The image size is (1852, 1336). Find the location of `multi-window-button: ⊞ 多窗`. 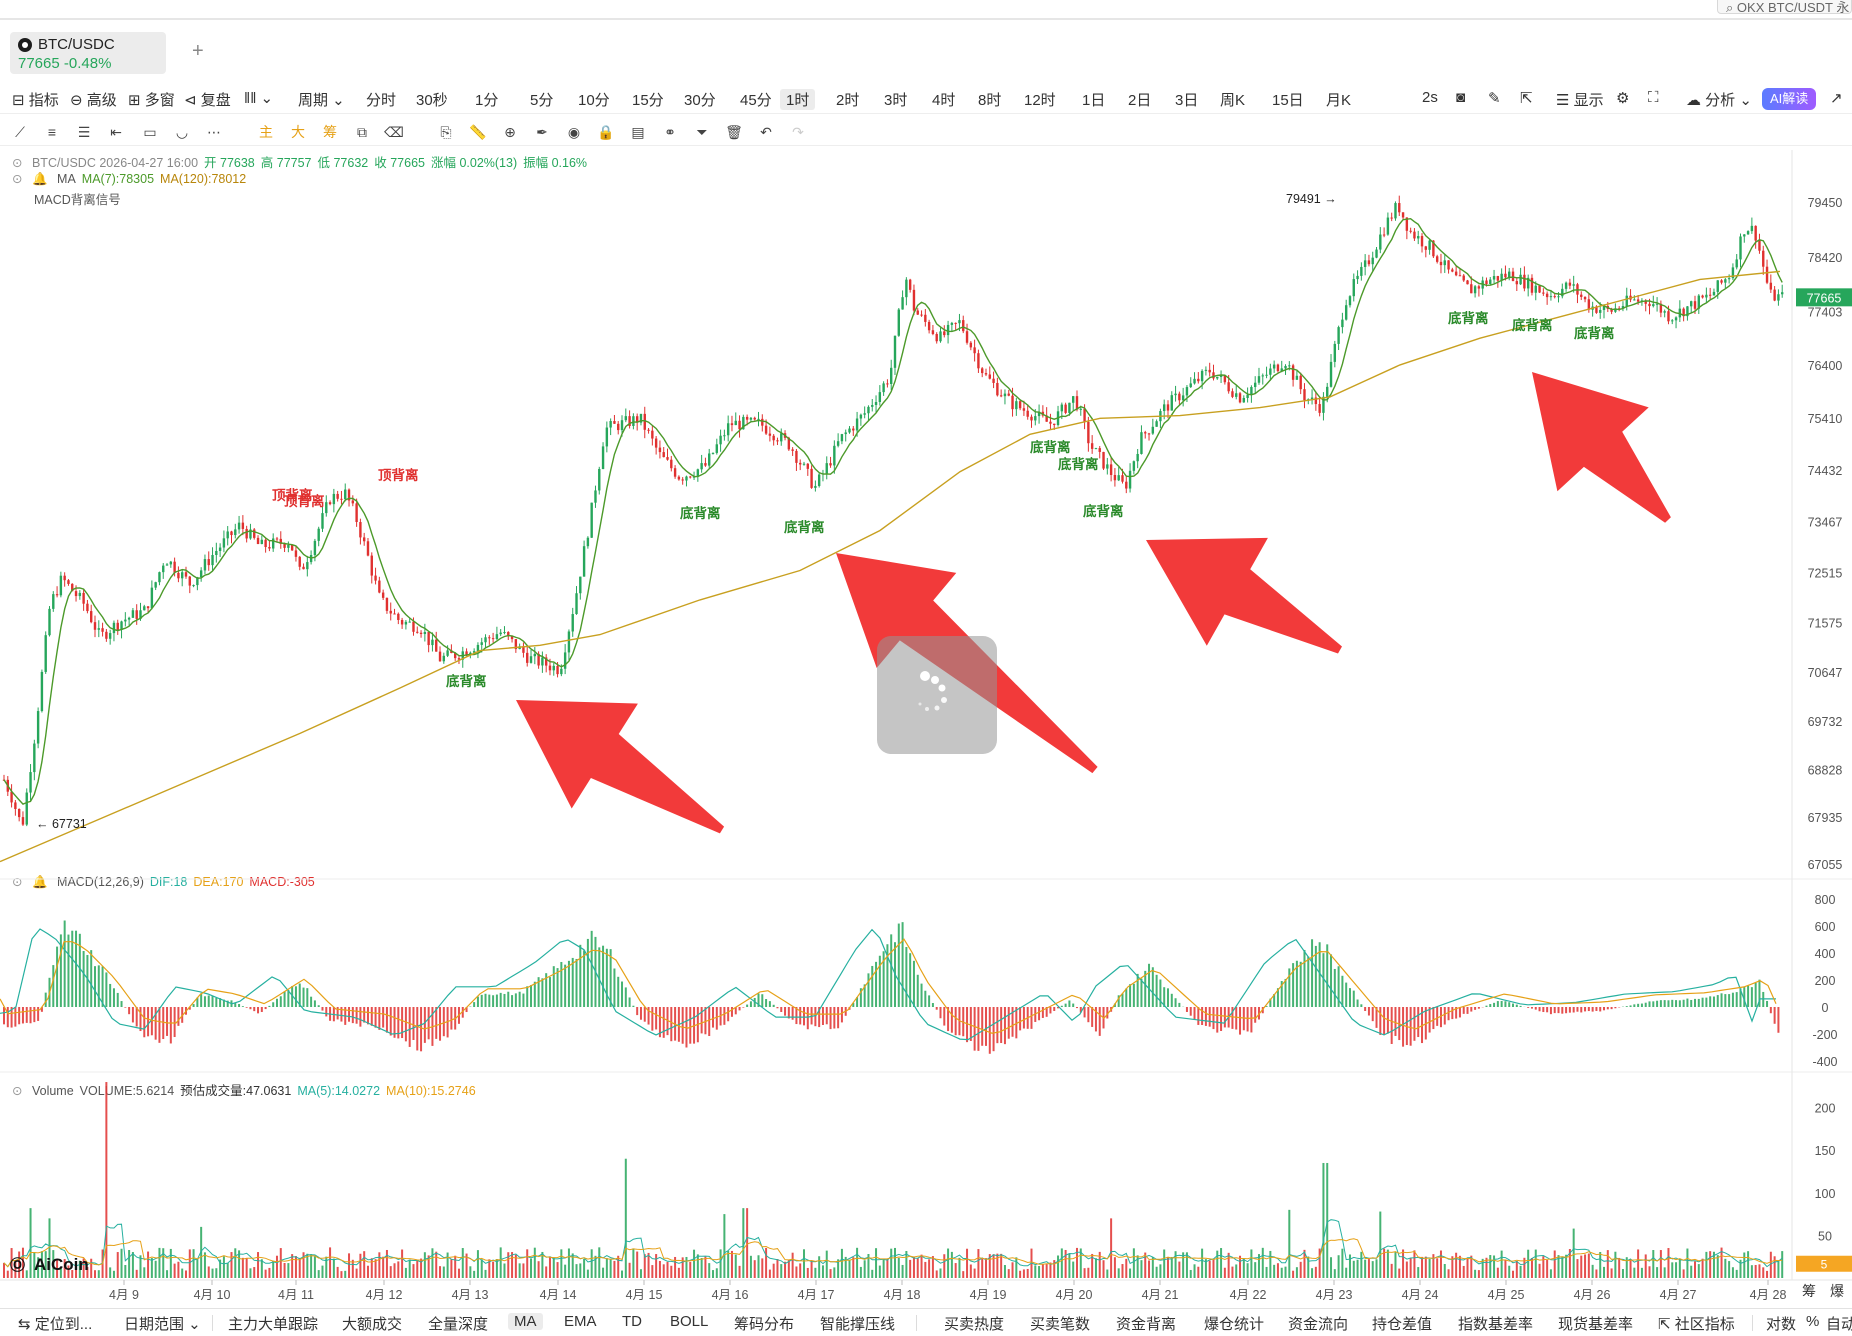

multi-window-button: ⊞ 多窗 is located at coordinates (151, 100).